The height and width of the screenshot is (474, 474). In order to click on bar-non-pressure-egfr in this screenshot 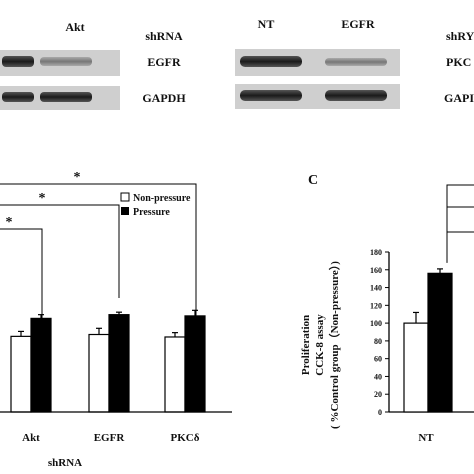, I will do `click(99, 373)`.